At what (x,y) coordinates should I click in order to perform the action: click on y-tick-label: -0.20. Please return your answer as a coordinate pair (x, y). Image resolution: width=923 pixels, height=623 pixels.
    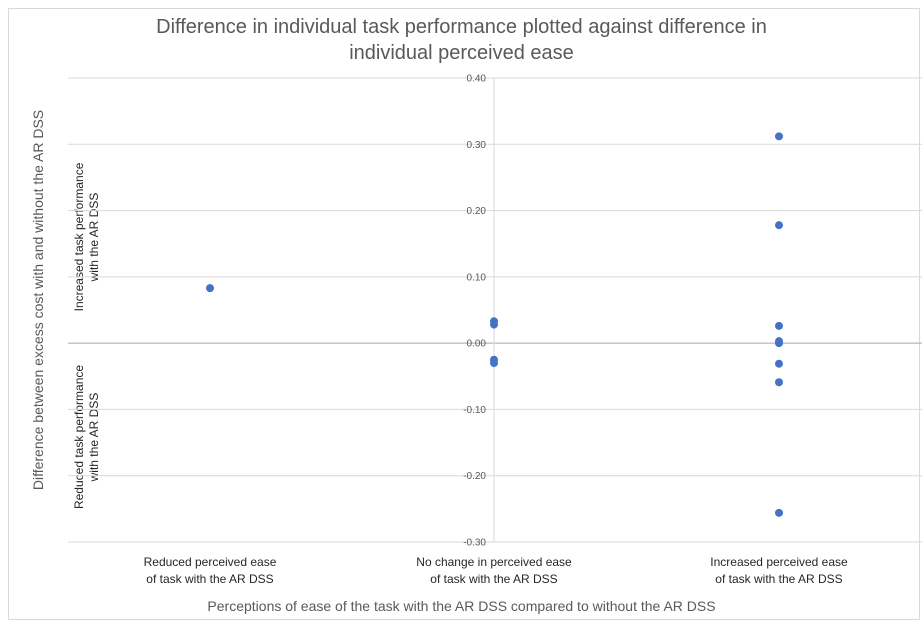
    Looking at the image, I should click on (474, 476).